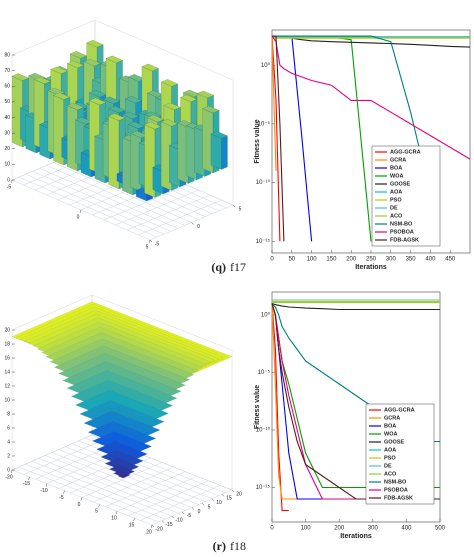  What do you see at coordinates (7, 102) in the screenshot?
I see `z-tick-label: 50` at bounding box center [7, 102].